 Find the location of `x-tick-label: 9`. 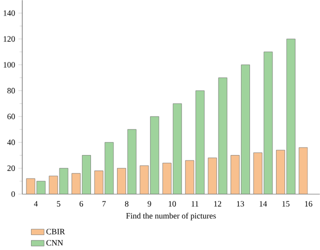

x-tick-label: 9 is located at coordinates (150, 203).